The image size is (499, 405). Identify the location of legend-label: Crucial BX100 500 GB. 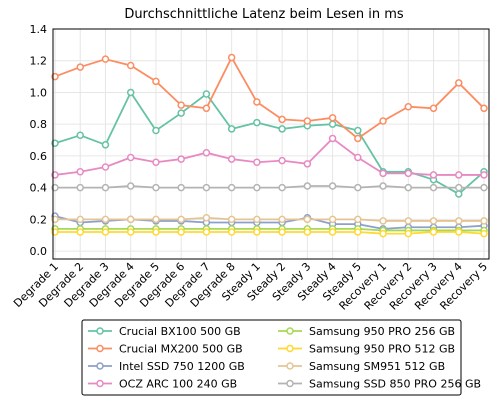
(180, 331).